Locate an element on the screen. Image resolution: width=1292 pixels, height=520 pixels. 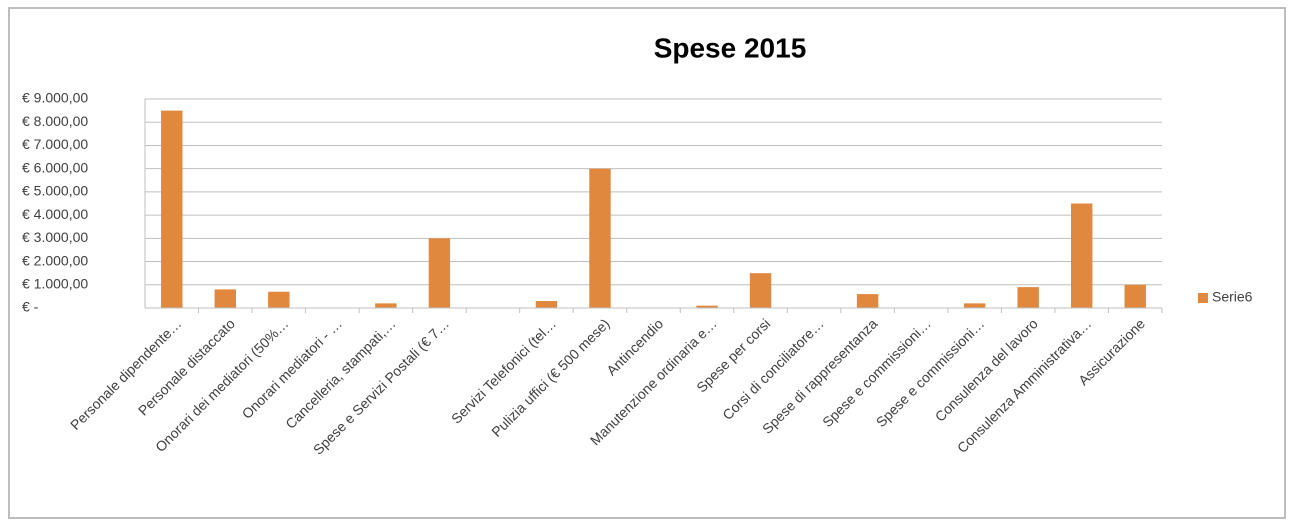
y-tick-label: € 4.000,00 is located at coordinates (55, 214).